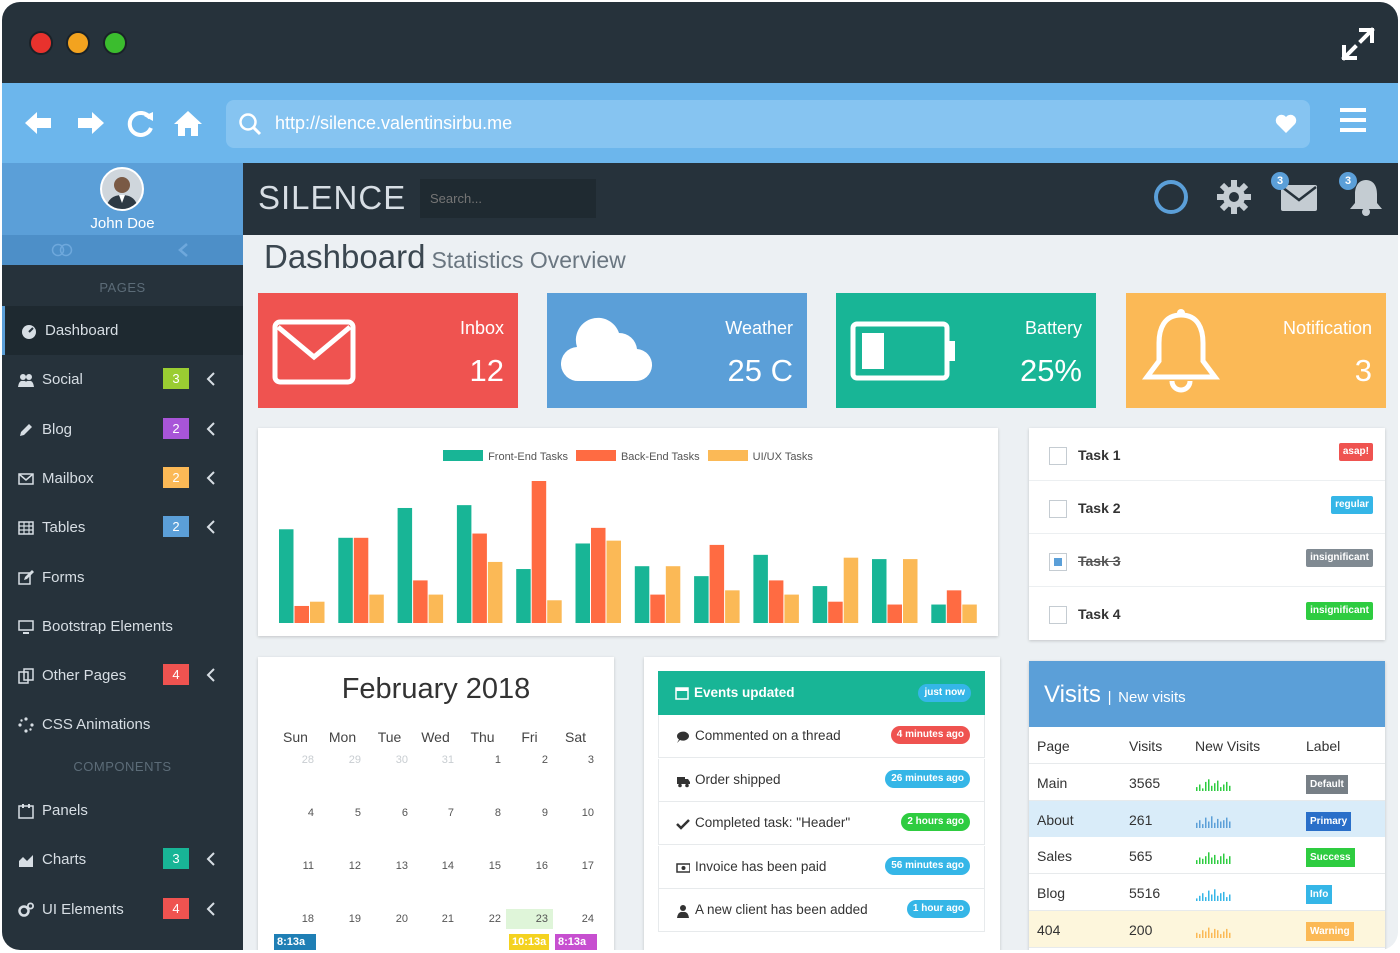 The height and width of the screenshot is (953, 1400). I want to click on event-item: Completed task: "Header" 2 hours ago, so click(821, 823).